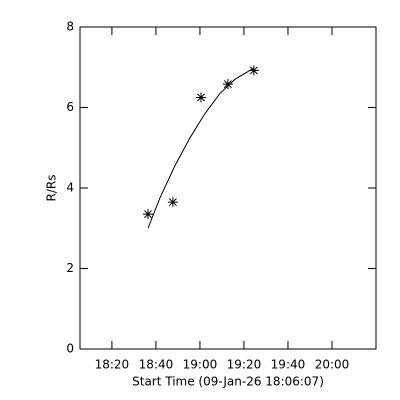 Image resolution: width=400 pixels, height=400 pixels. Describe the element at coordinates (201, 148) in the screenshot. I see `fit-line` at that location.